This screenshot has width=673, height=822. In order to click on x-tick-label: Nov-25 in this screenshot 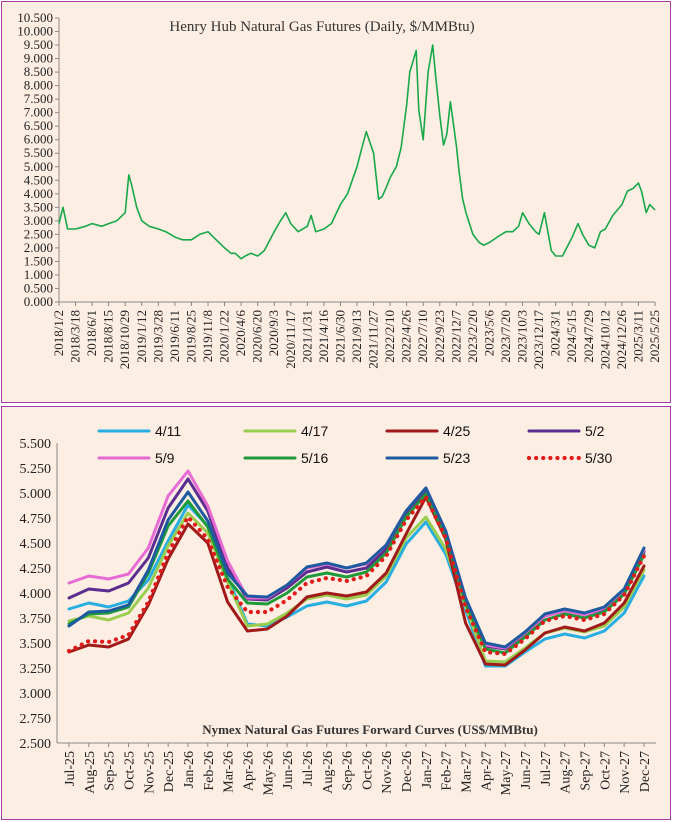, I will do `click(149, 772)`.